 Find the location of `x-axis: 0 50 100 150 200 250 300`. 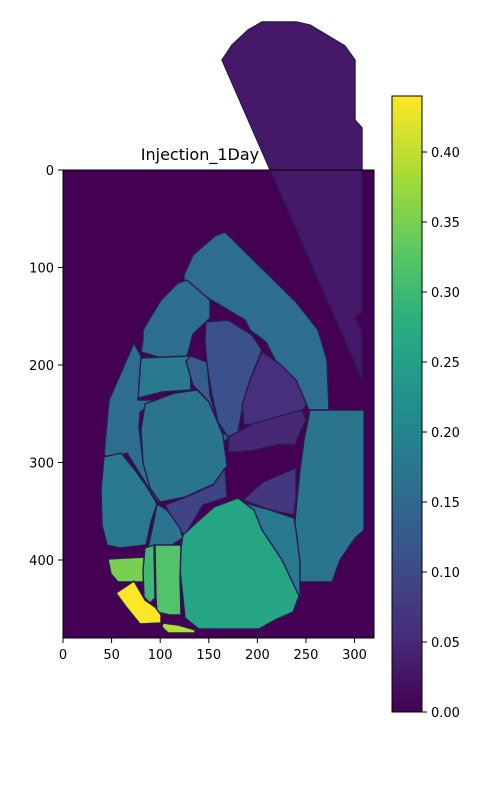

x-axis: 0 50 100 150 200 250 300 is located at coordinates (213, 650).